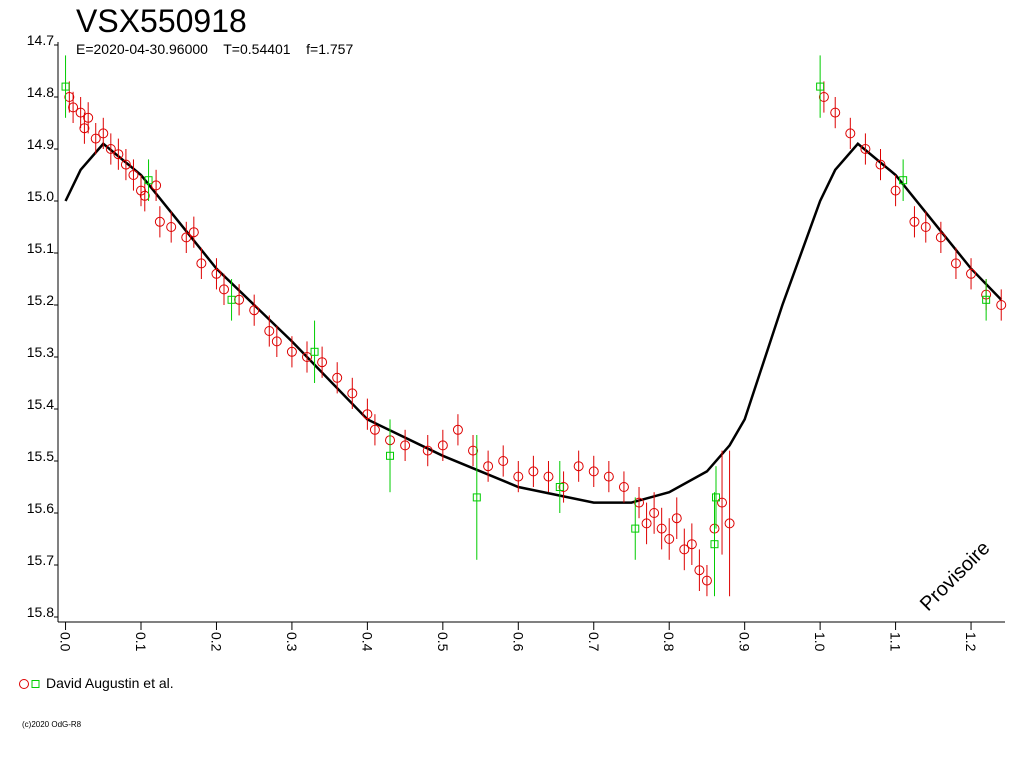 The width and height of the screenshot is (1024, 768). What do you see at coordinates (216, 642) in the screenshot?
I see `x-tick-label: 0.2` at bounding box center [216, 642].